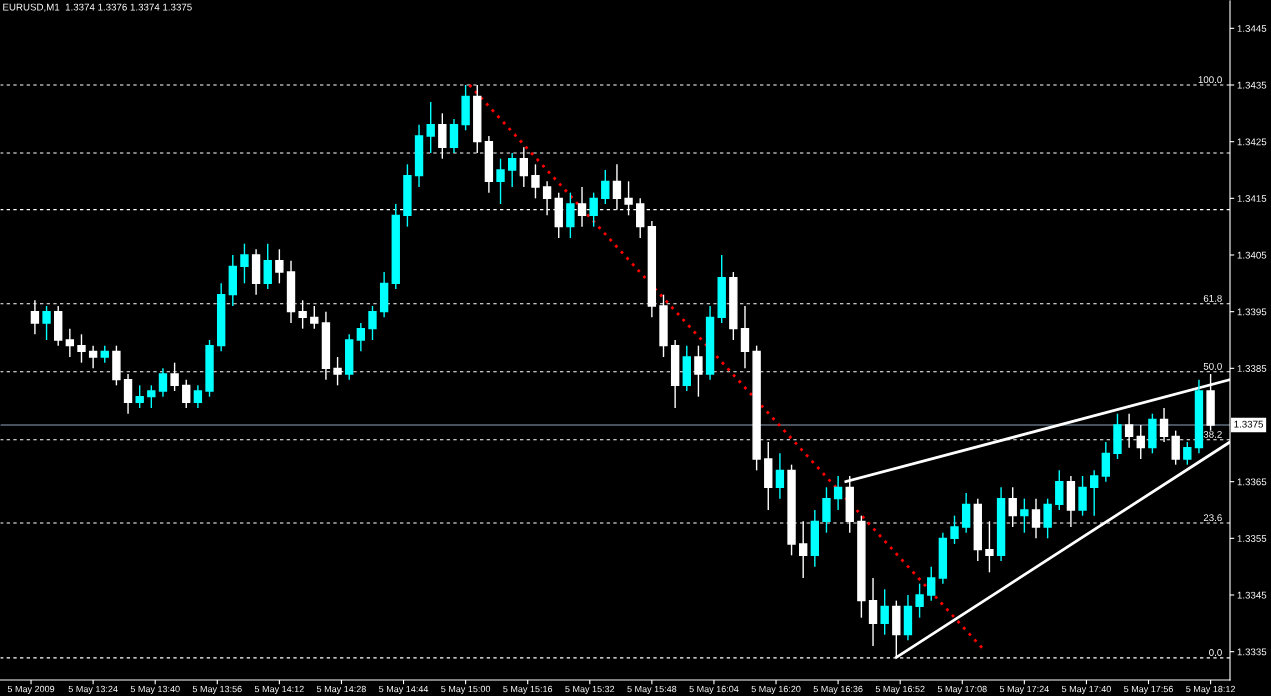 Image resolution: width=1271 pixels, height=696 pixels. Describe the element at coordinates (1252, 538) in the screenshot. I see `y-tick-label: 1.3355` at that location.